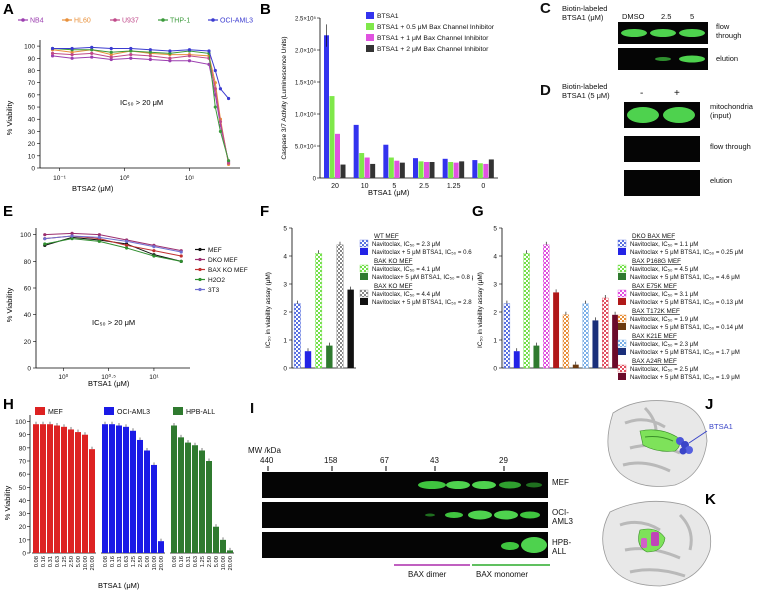 This screenshot has width=765, height=592. I want to click on panel-e-ytick-label: 20, so click(28, 342).